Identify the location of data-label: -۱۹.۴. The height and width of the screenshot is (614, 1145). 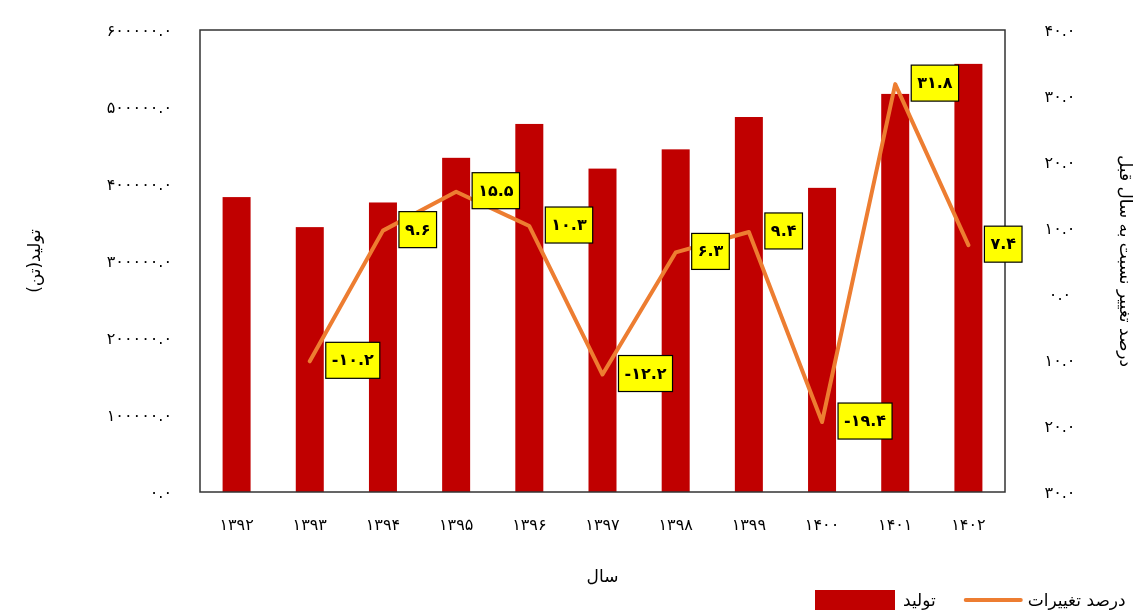
(865, 421).